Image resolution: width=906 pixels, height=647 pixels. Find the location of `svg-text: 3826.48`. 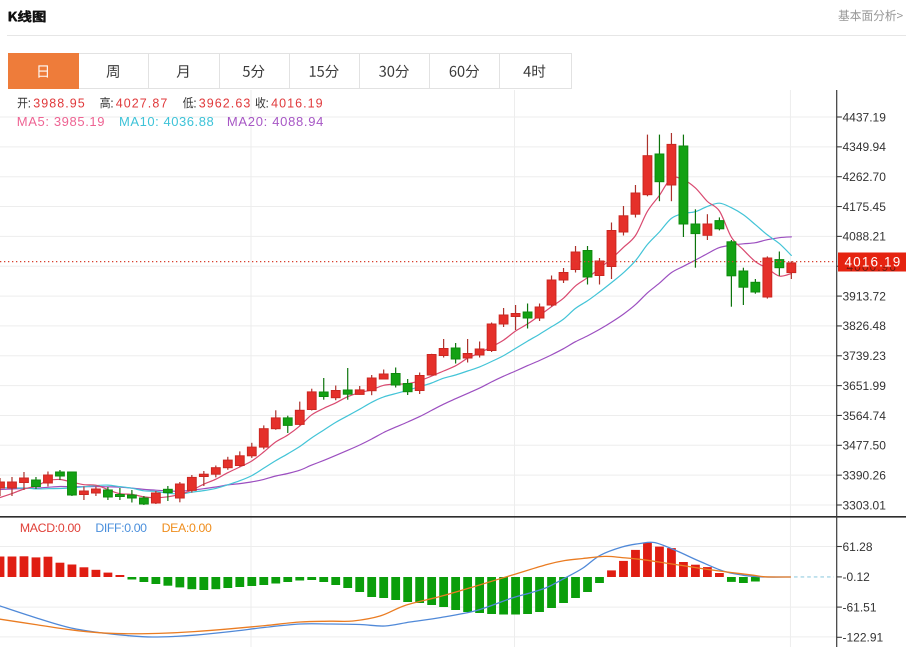

svg-text: 3826.48 is located at coordinates (865, 326).